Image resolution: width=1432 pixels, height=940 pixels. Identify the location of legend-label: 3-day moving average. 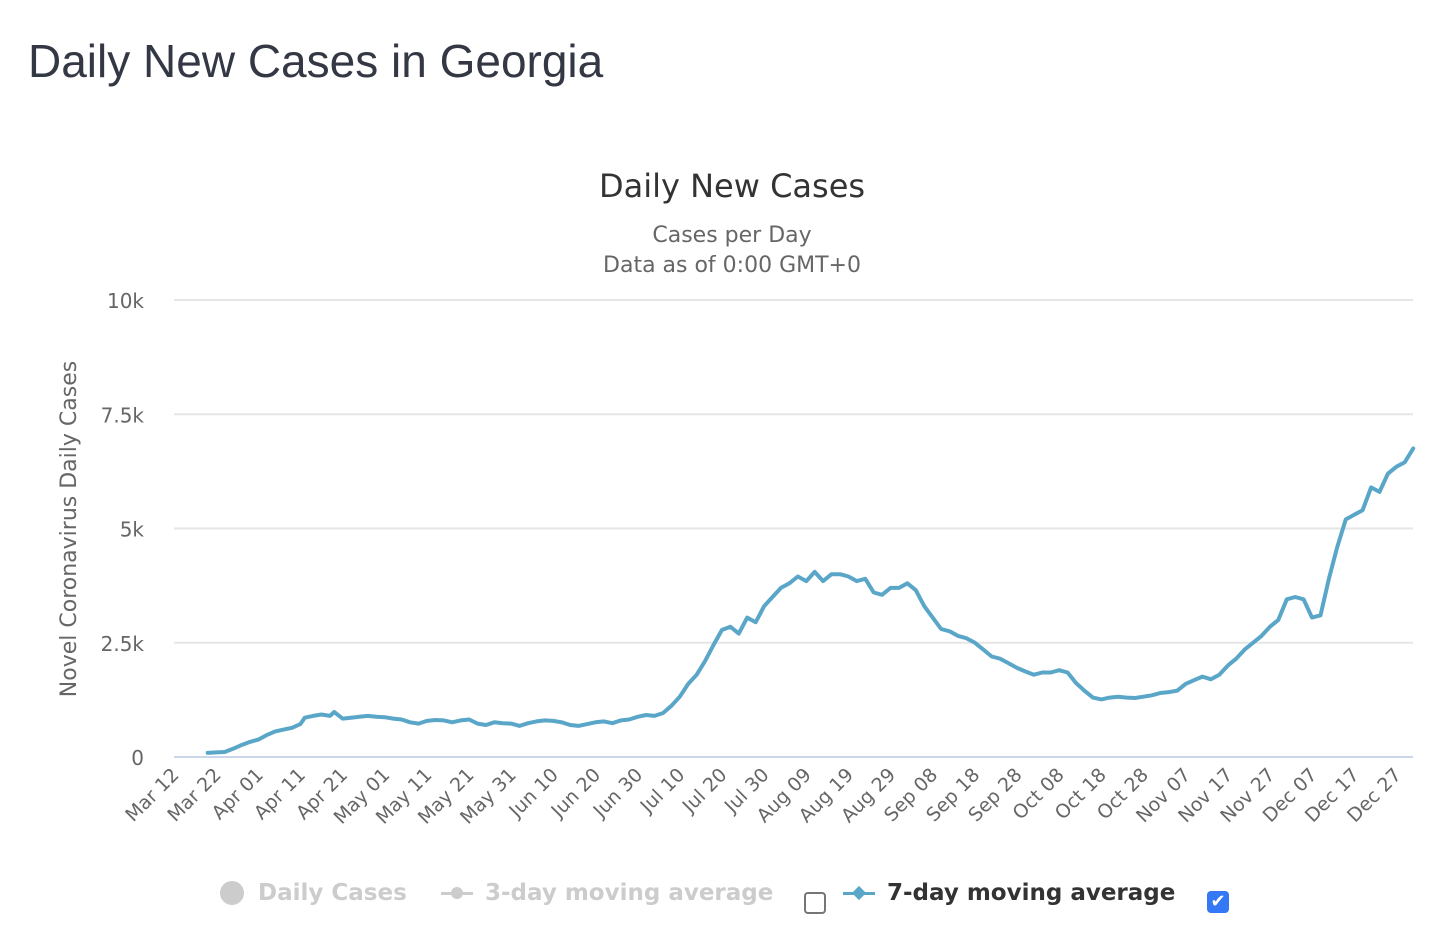
(629, 893).